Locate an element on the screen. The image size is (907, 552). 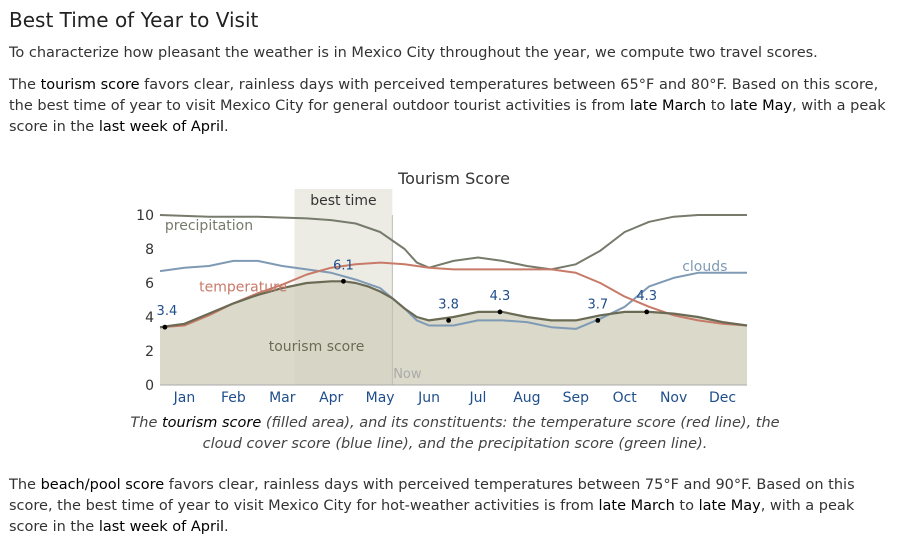
chart-title: Tourism Score is located at coordinates (453, 178).